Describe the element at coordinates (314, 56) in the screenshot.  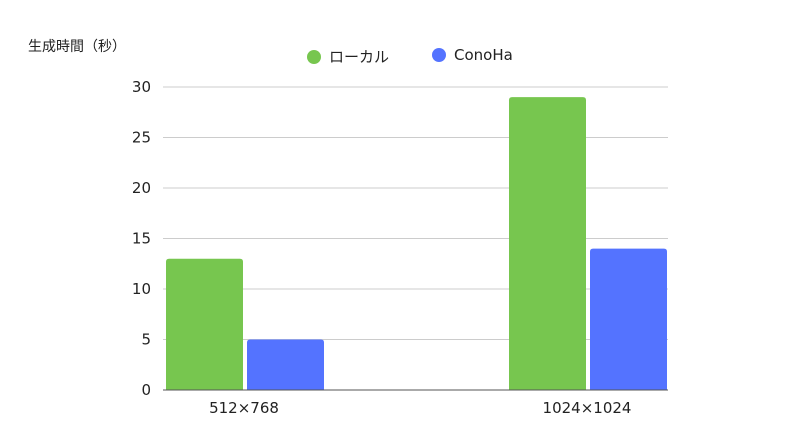
I see `legend-swatch-local` at that location.